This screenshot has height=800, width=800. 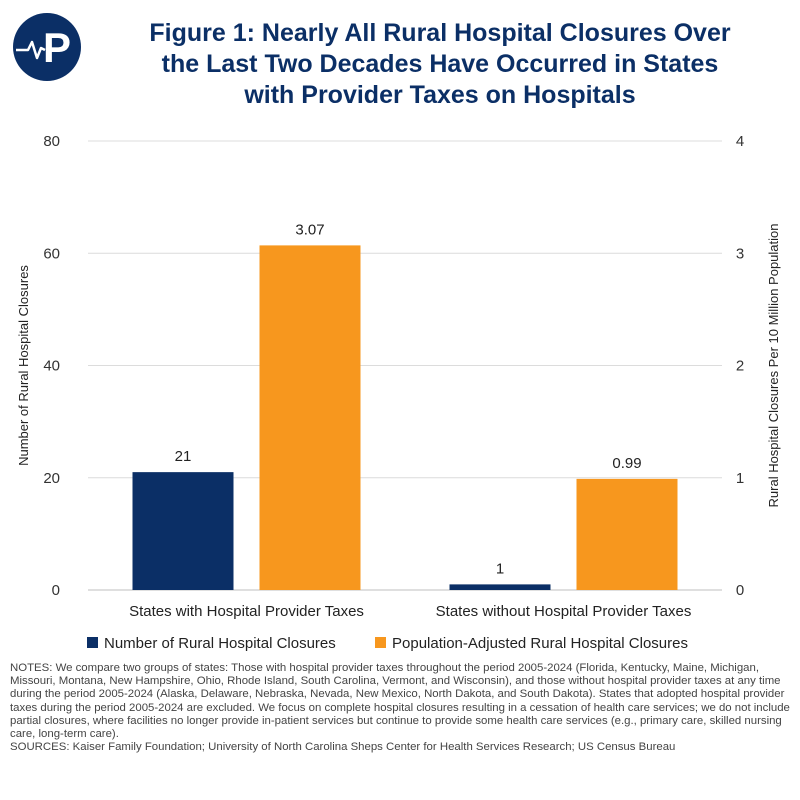 I want to click on logo-letter: P, so click(x=57, y=47).